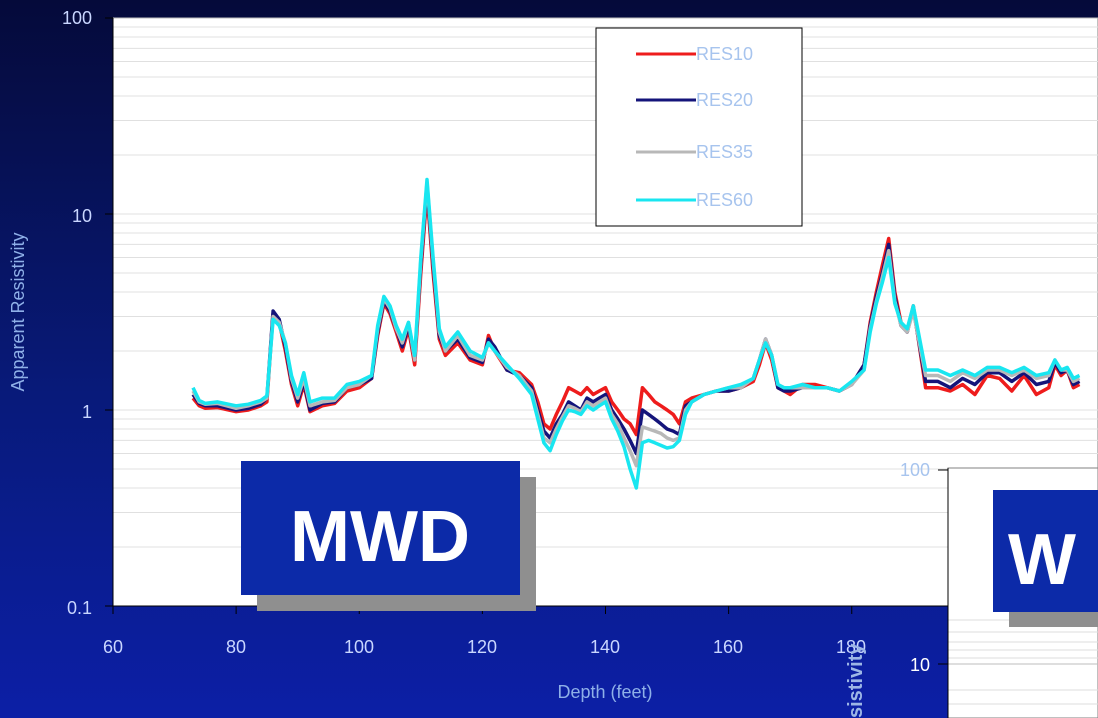 The width and height of the screenshot is (1098, 718). I want to click on mwd-badge: MWD, so click(388, 536).